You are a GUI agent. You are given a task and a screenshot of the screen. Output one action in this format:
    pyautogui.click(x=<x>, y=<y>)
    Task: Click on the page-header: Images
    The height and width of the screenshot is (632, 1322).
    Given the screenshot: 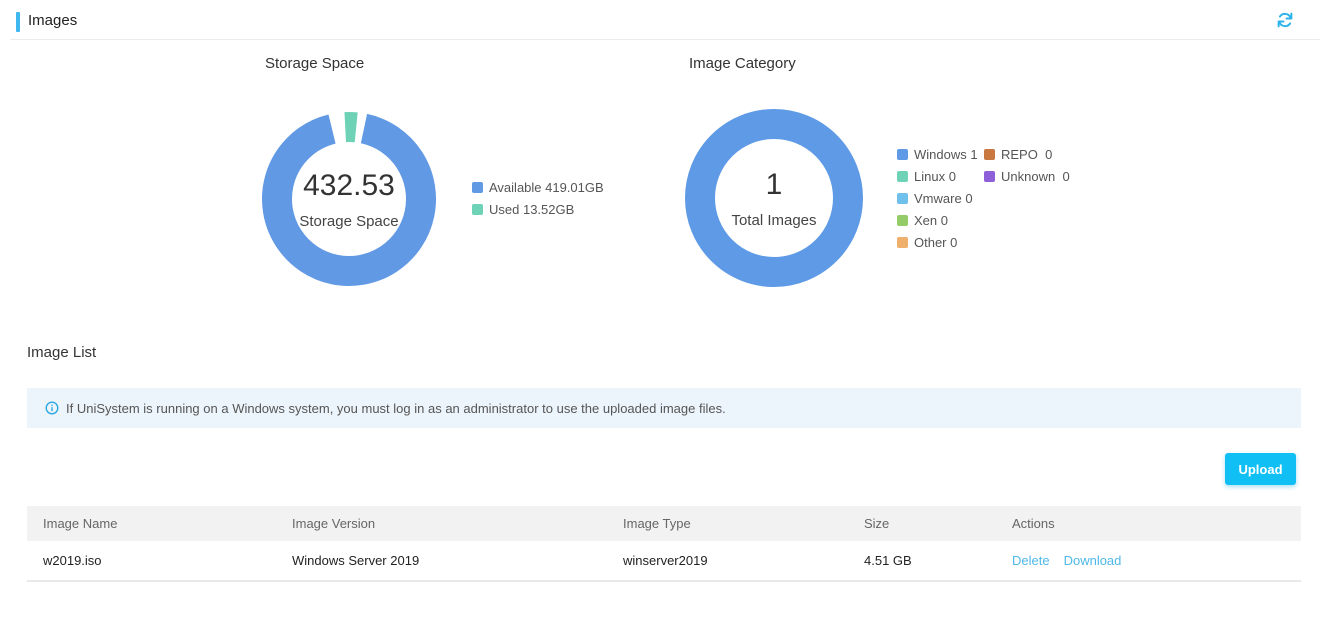 What is the action you would take?
    pyautogui.click(x=665, y=20)
    